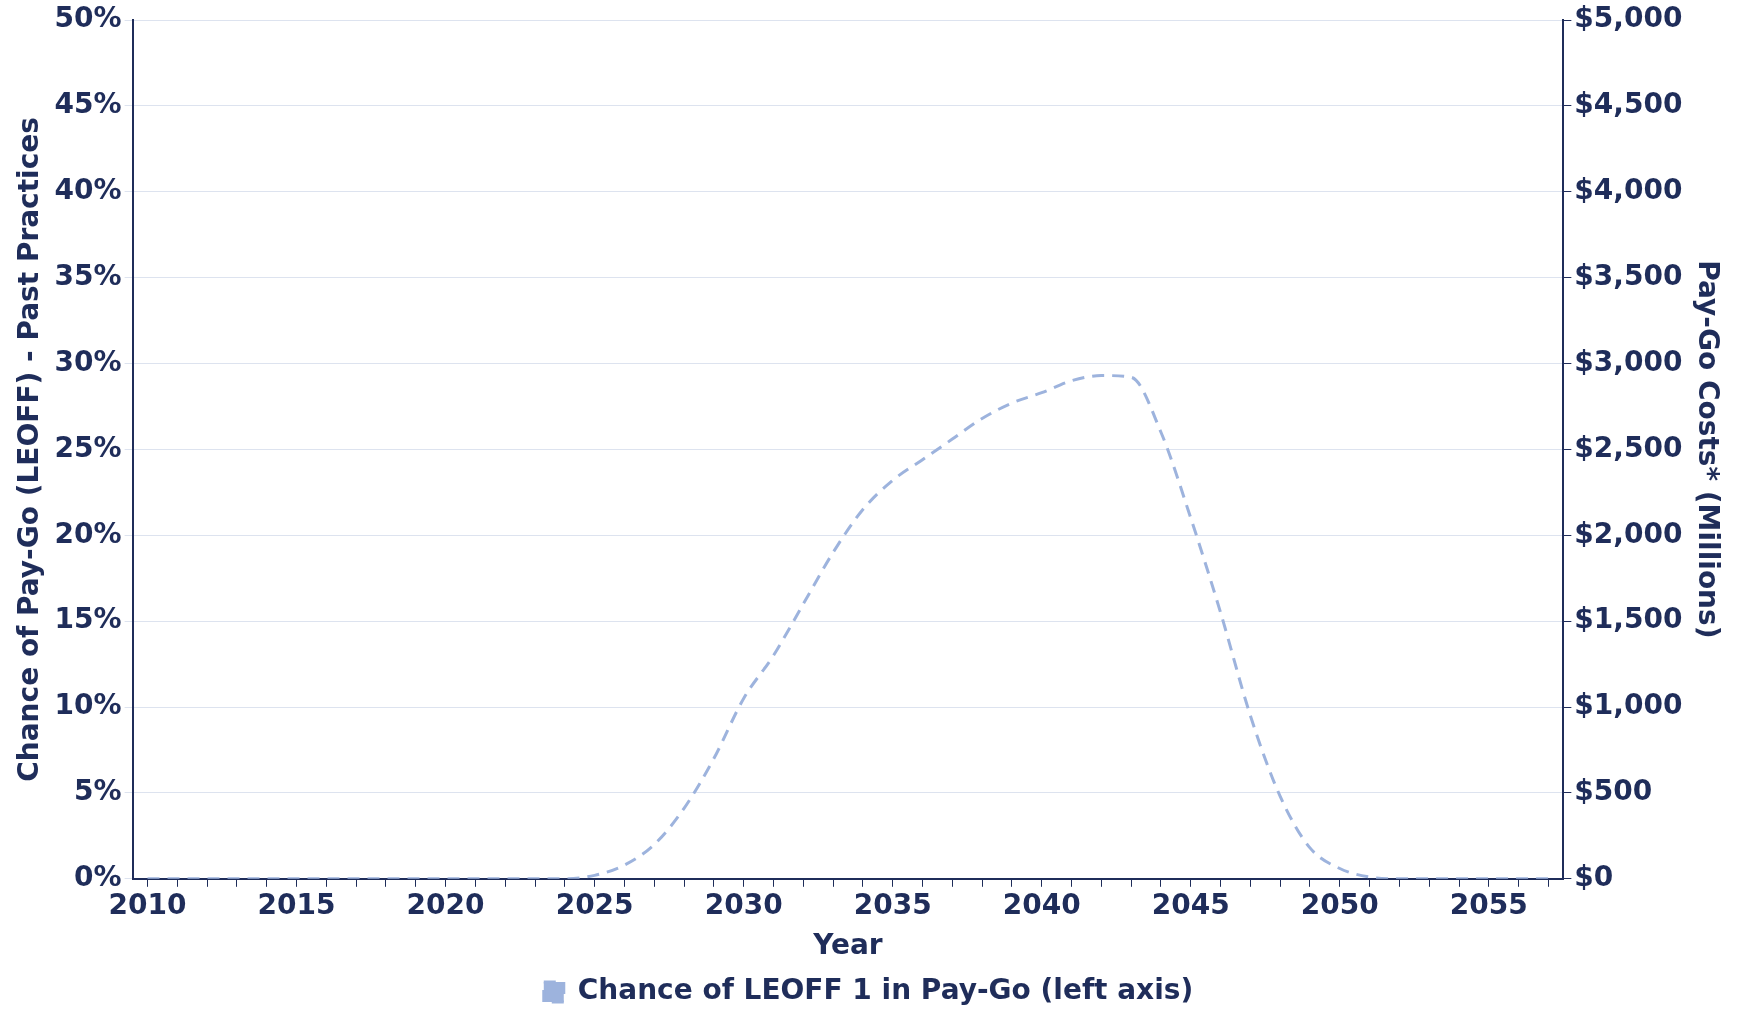 Image resolution: width=1737 pixels, height=1021 pixels. I want to click on y-tick-label: 15%, so click(88, 619).